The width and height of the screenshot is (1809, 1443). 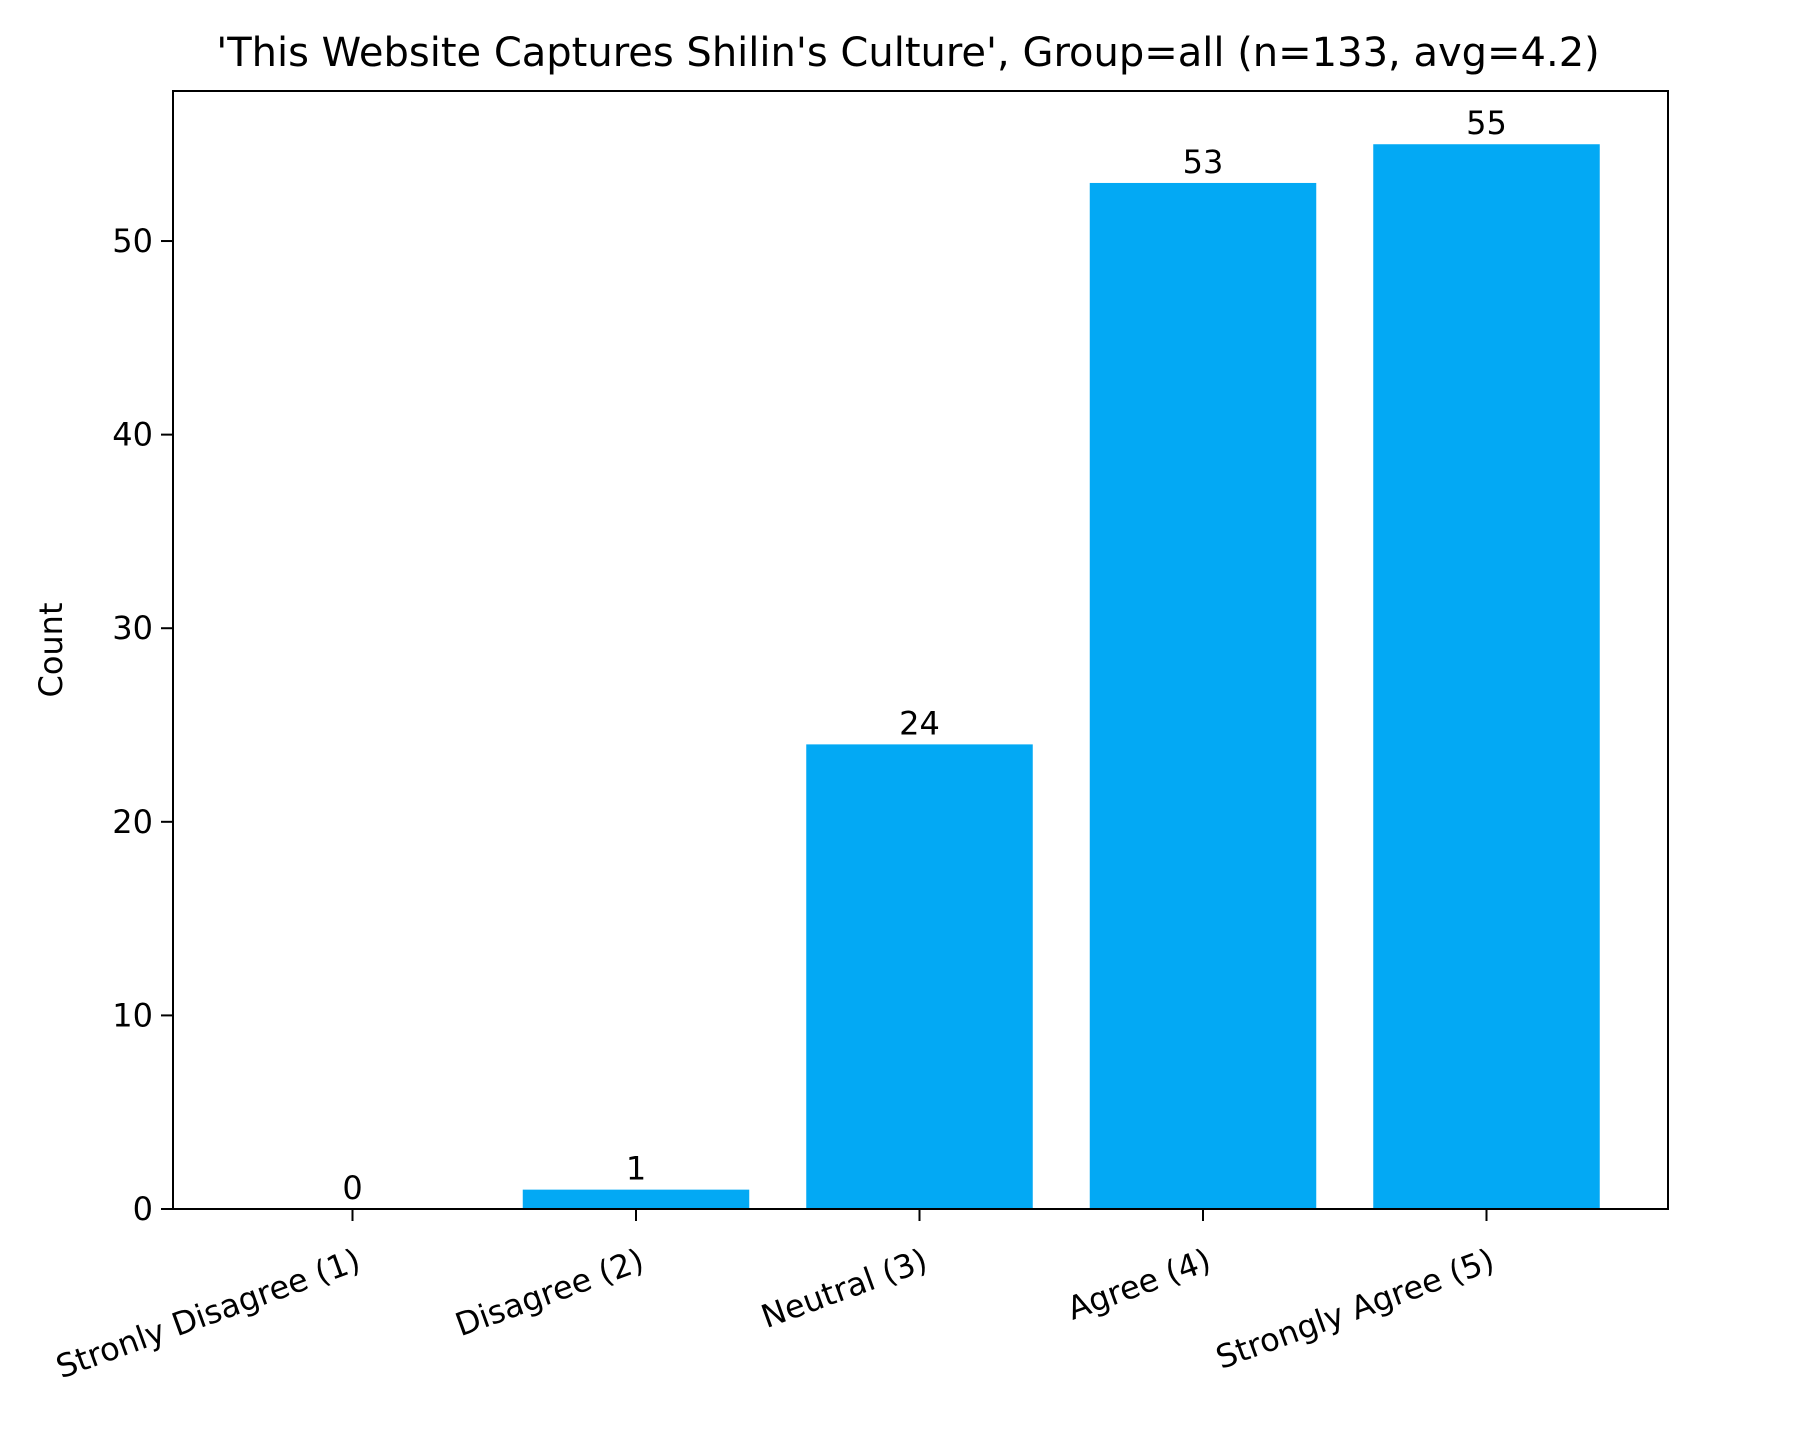 I want to click on x-tick-label-5: Strongly Agree (5), so click(x=1355, y=1309).